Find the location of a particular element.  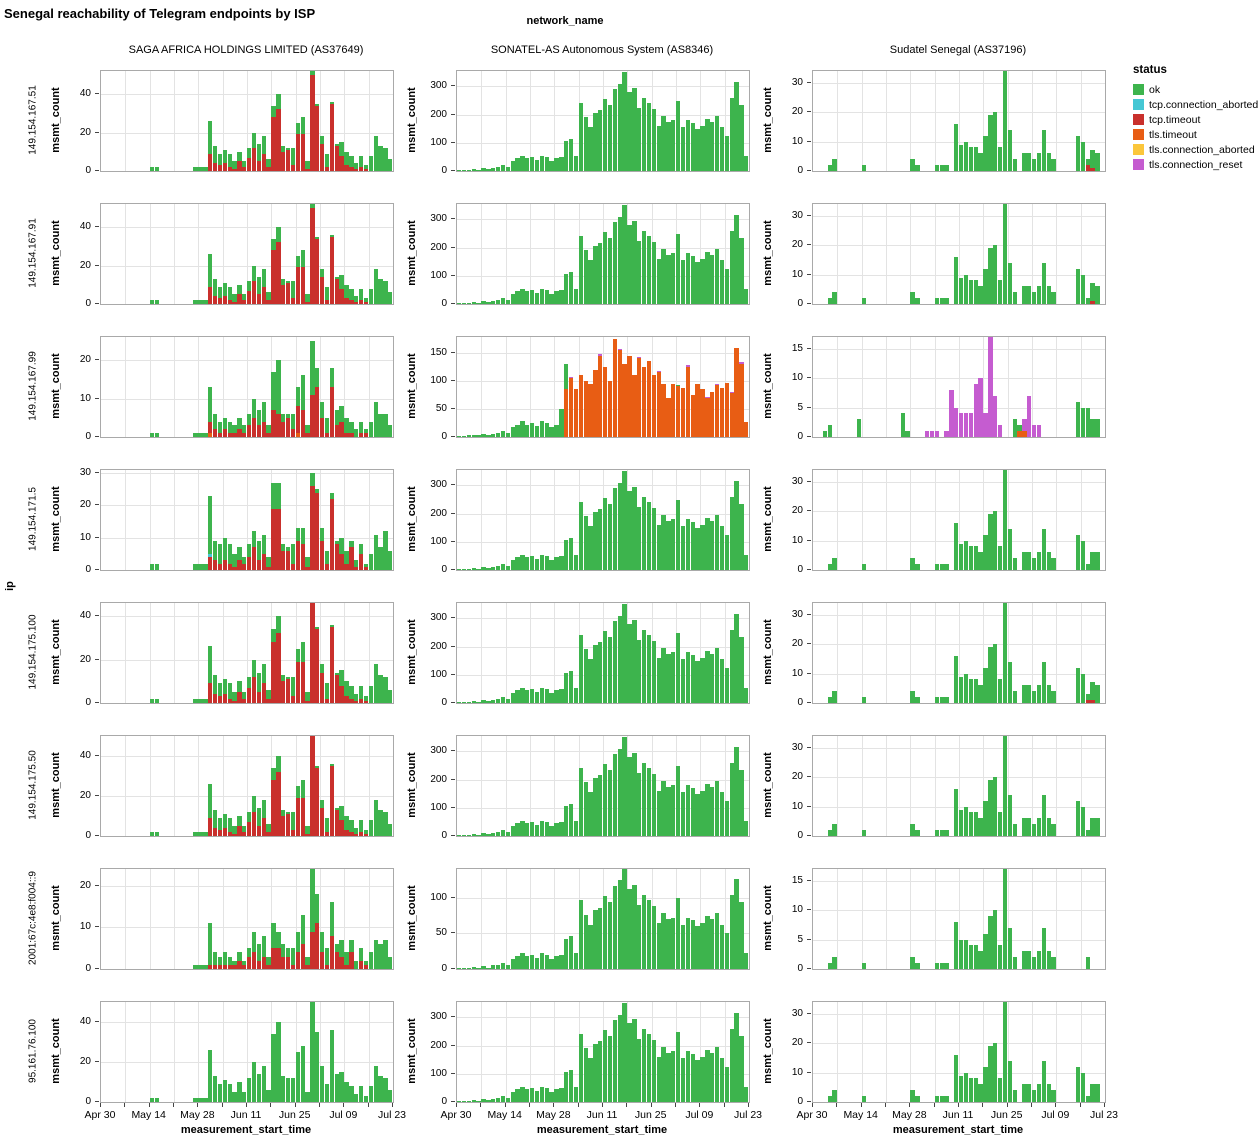

y-tick-label: 30 is located at coordinates (797, 1013).